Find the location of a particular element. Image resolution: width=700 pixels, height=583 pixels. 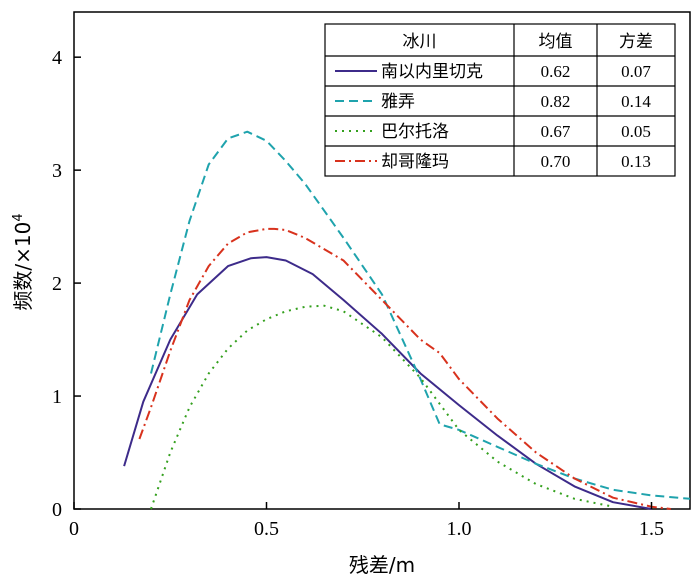

legend-mean: 0.82 is located at coordinates (556, 101).